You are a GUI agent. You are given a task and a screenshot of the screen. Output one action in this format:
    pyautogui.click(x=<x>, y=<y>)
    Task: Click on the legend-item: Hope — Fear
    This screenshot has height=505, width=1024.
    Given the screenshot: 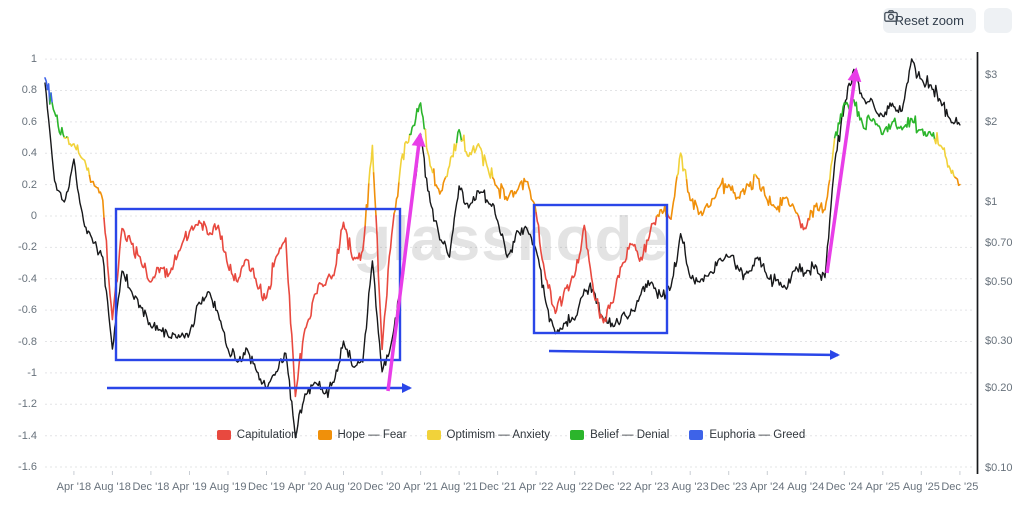 What is the action you would take?
    pyautogui.click(x=362, y=435)
    